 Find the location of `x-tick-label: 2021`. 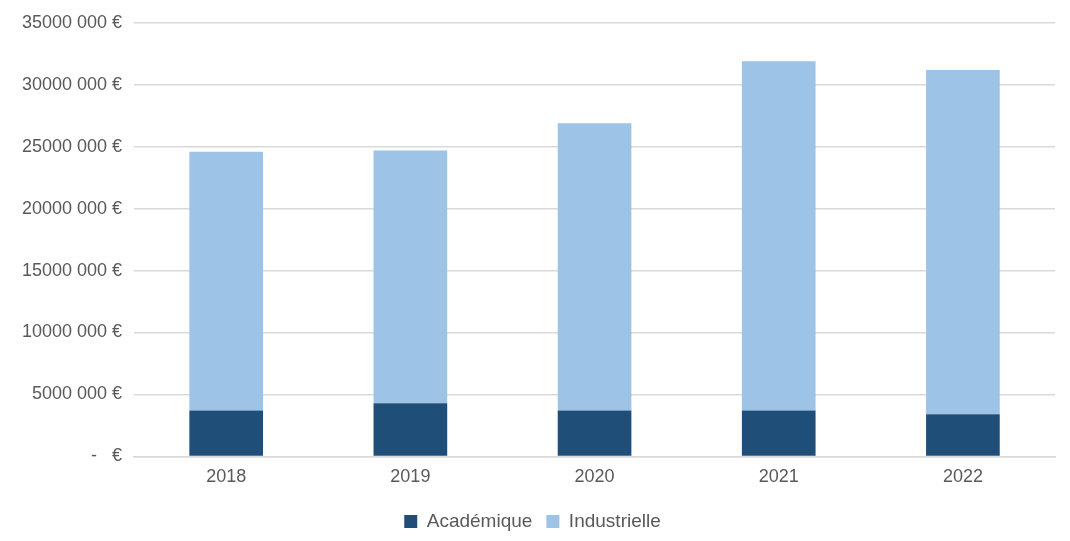

x-tick-label: 2021 is located at coordinates (778, 476).